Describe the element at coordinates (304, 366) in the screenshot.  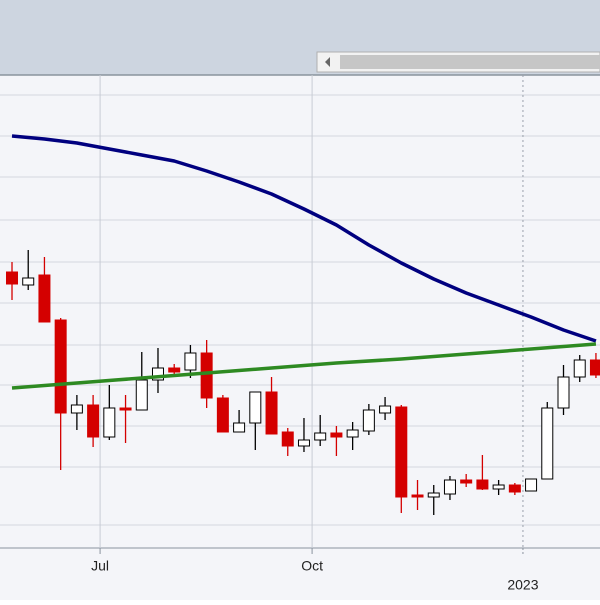
I see `moving-average-line` at that location.